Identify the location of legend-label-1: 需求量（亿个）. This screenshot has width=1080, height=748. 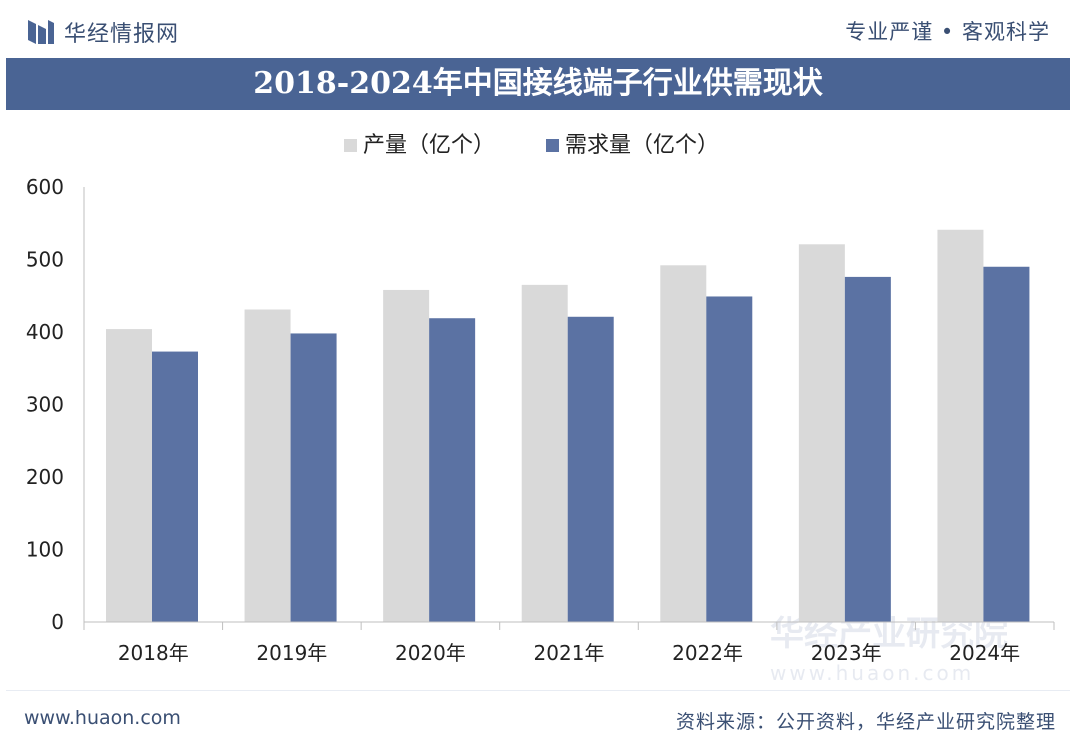
(642, 145).